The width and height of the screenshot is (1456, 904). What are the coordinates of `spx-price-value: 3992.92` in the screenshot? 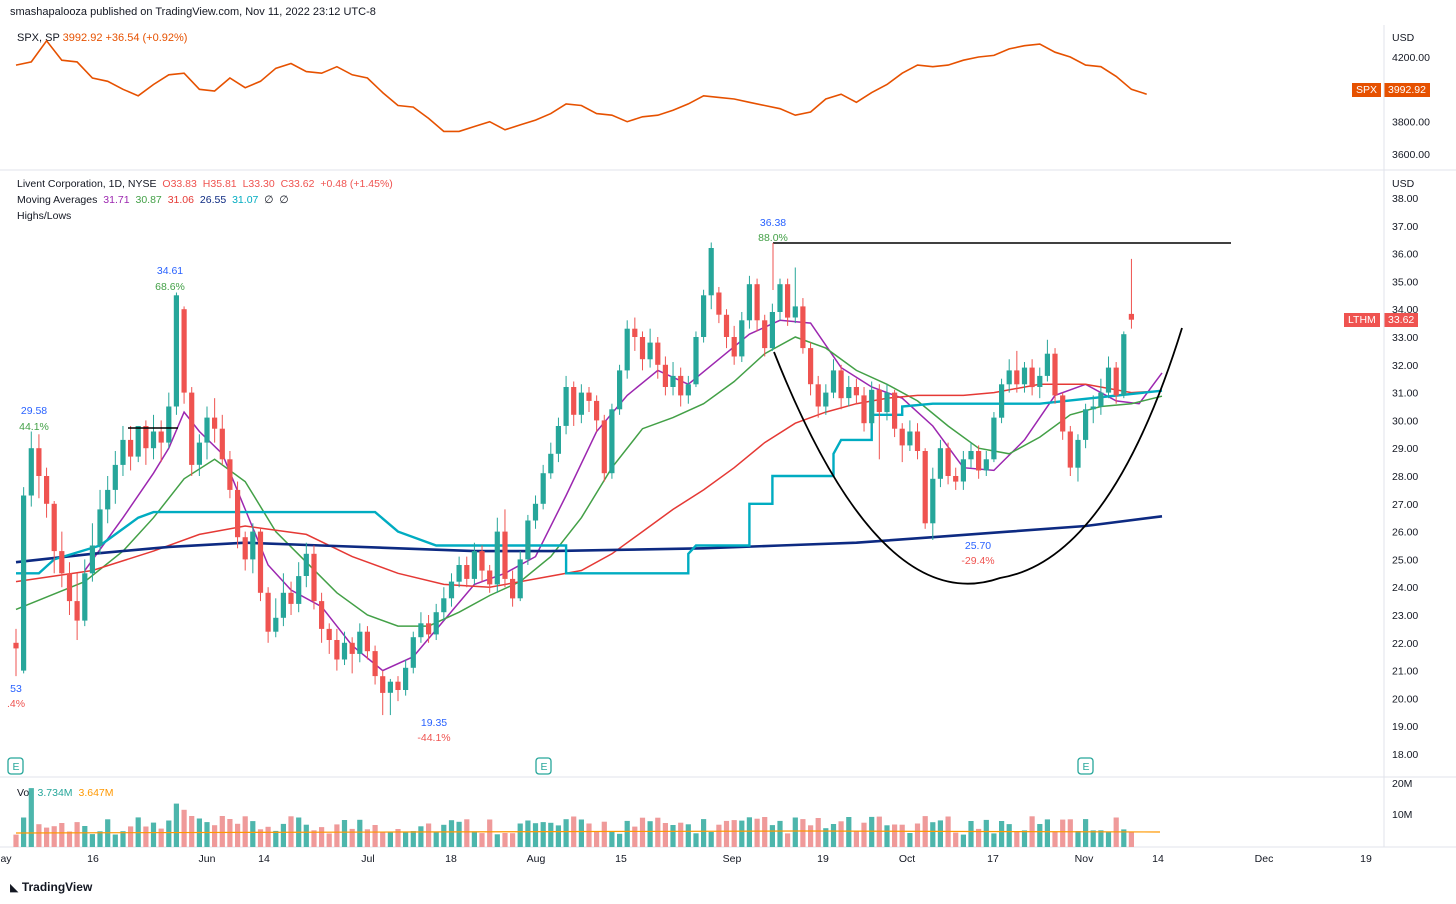 It's located at (1407, 90).